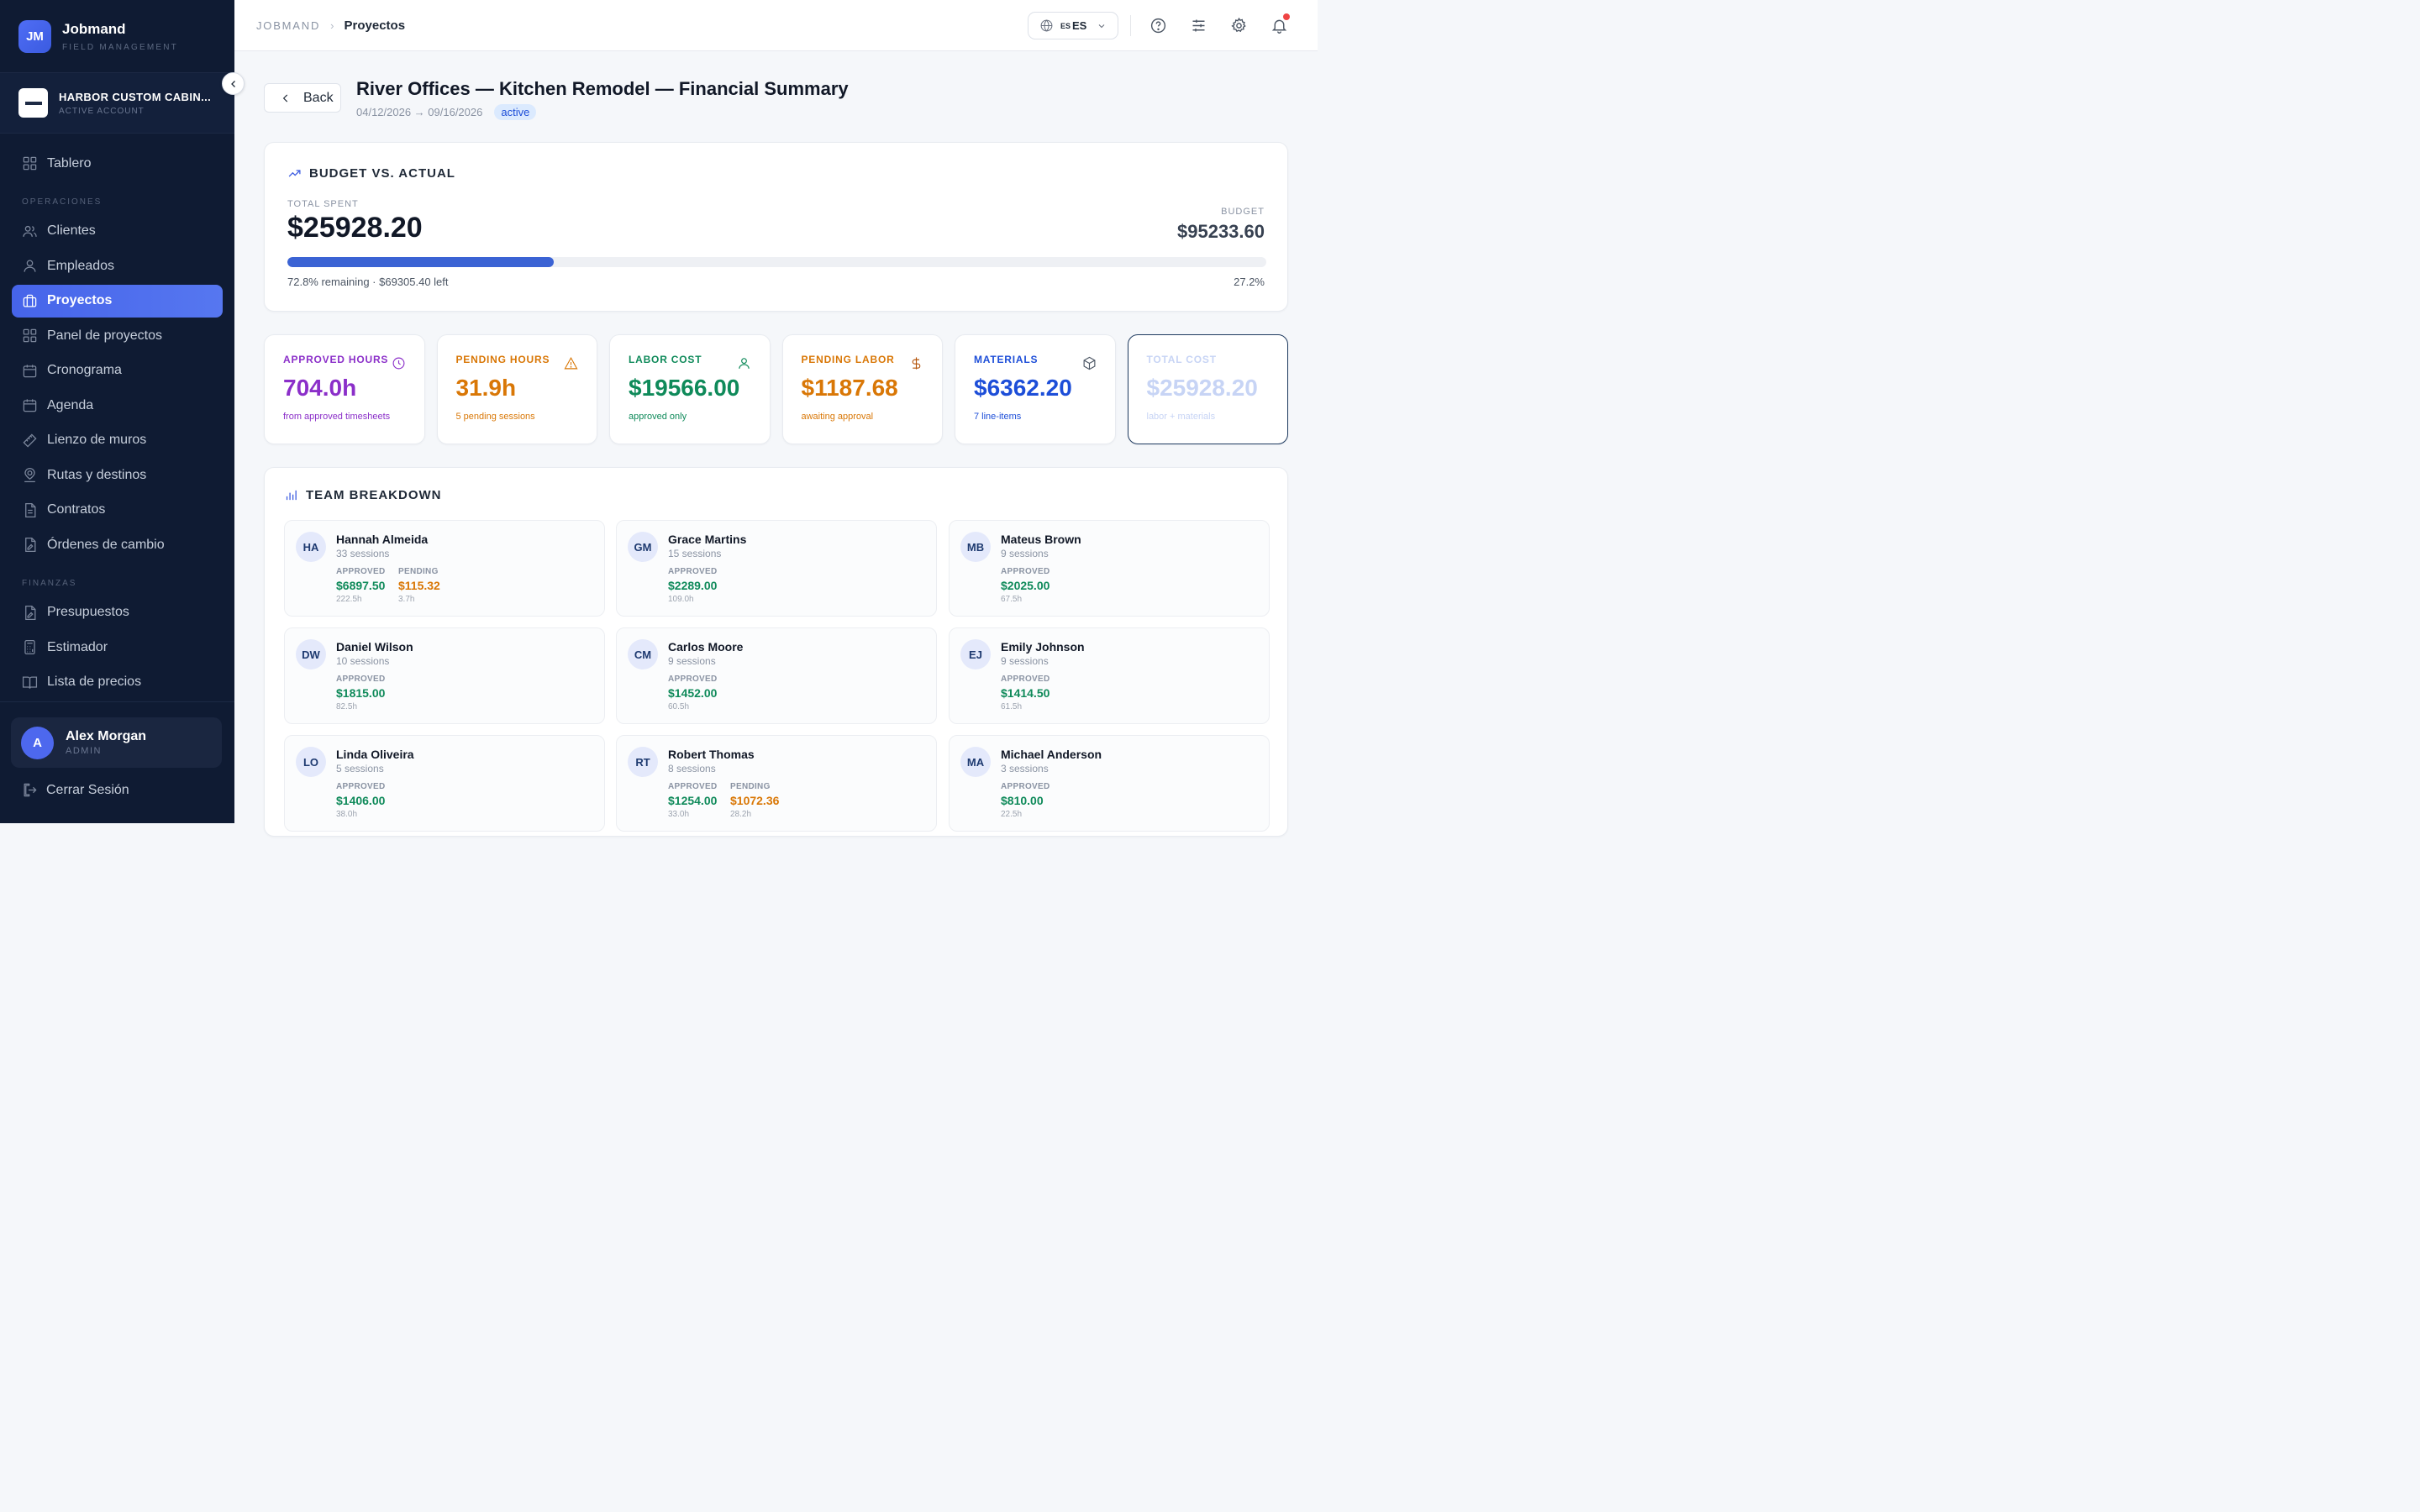 The height and width of the screenshot is (1512, 2420). Describe the element at coordinates (711, 754) in the screenshot. I see `member-name: Robert Thomas` at that location.